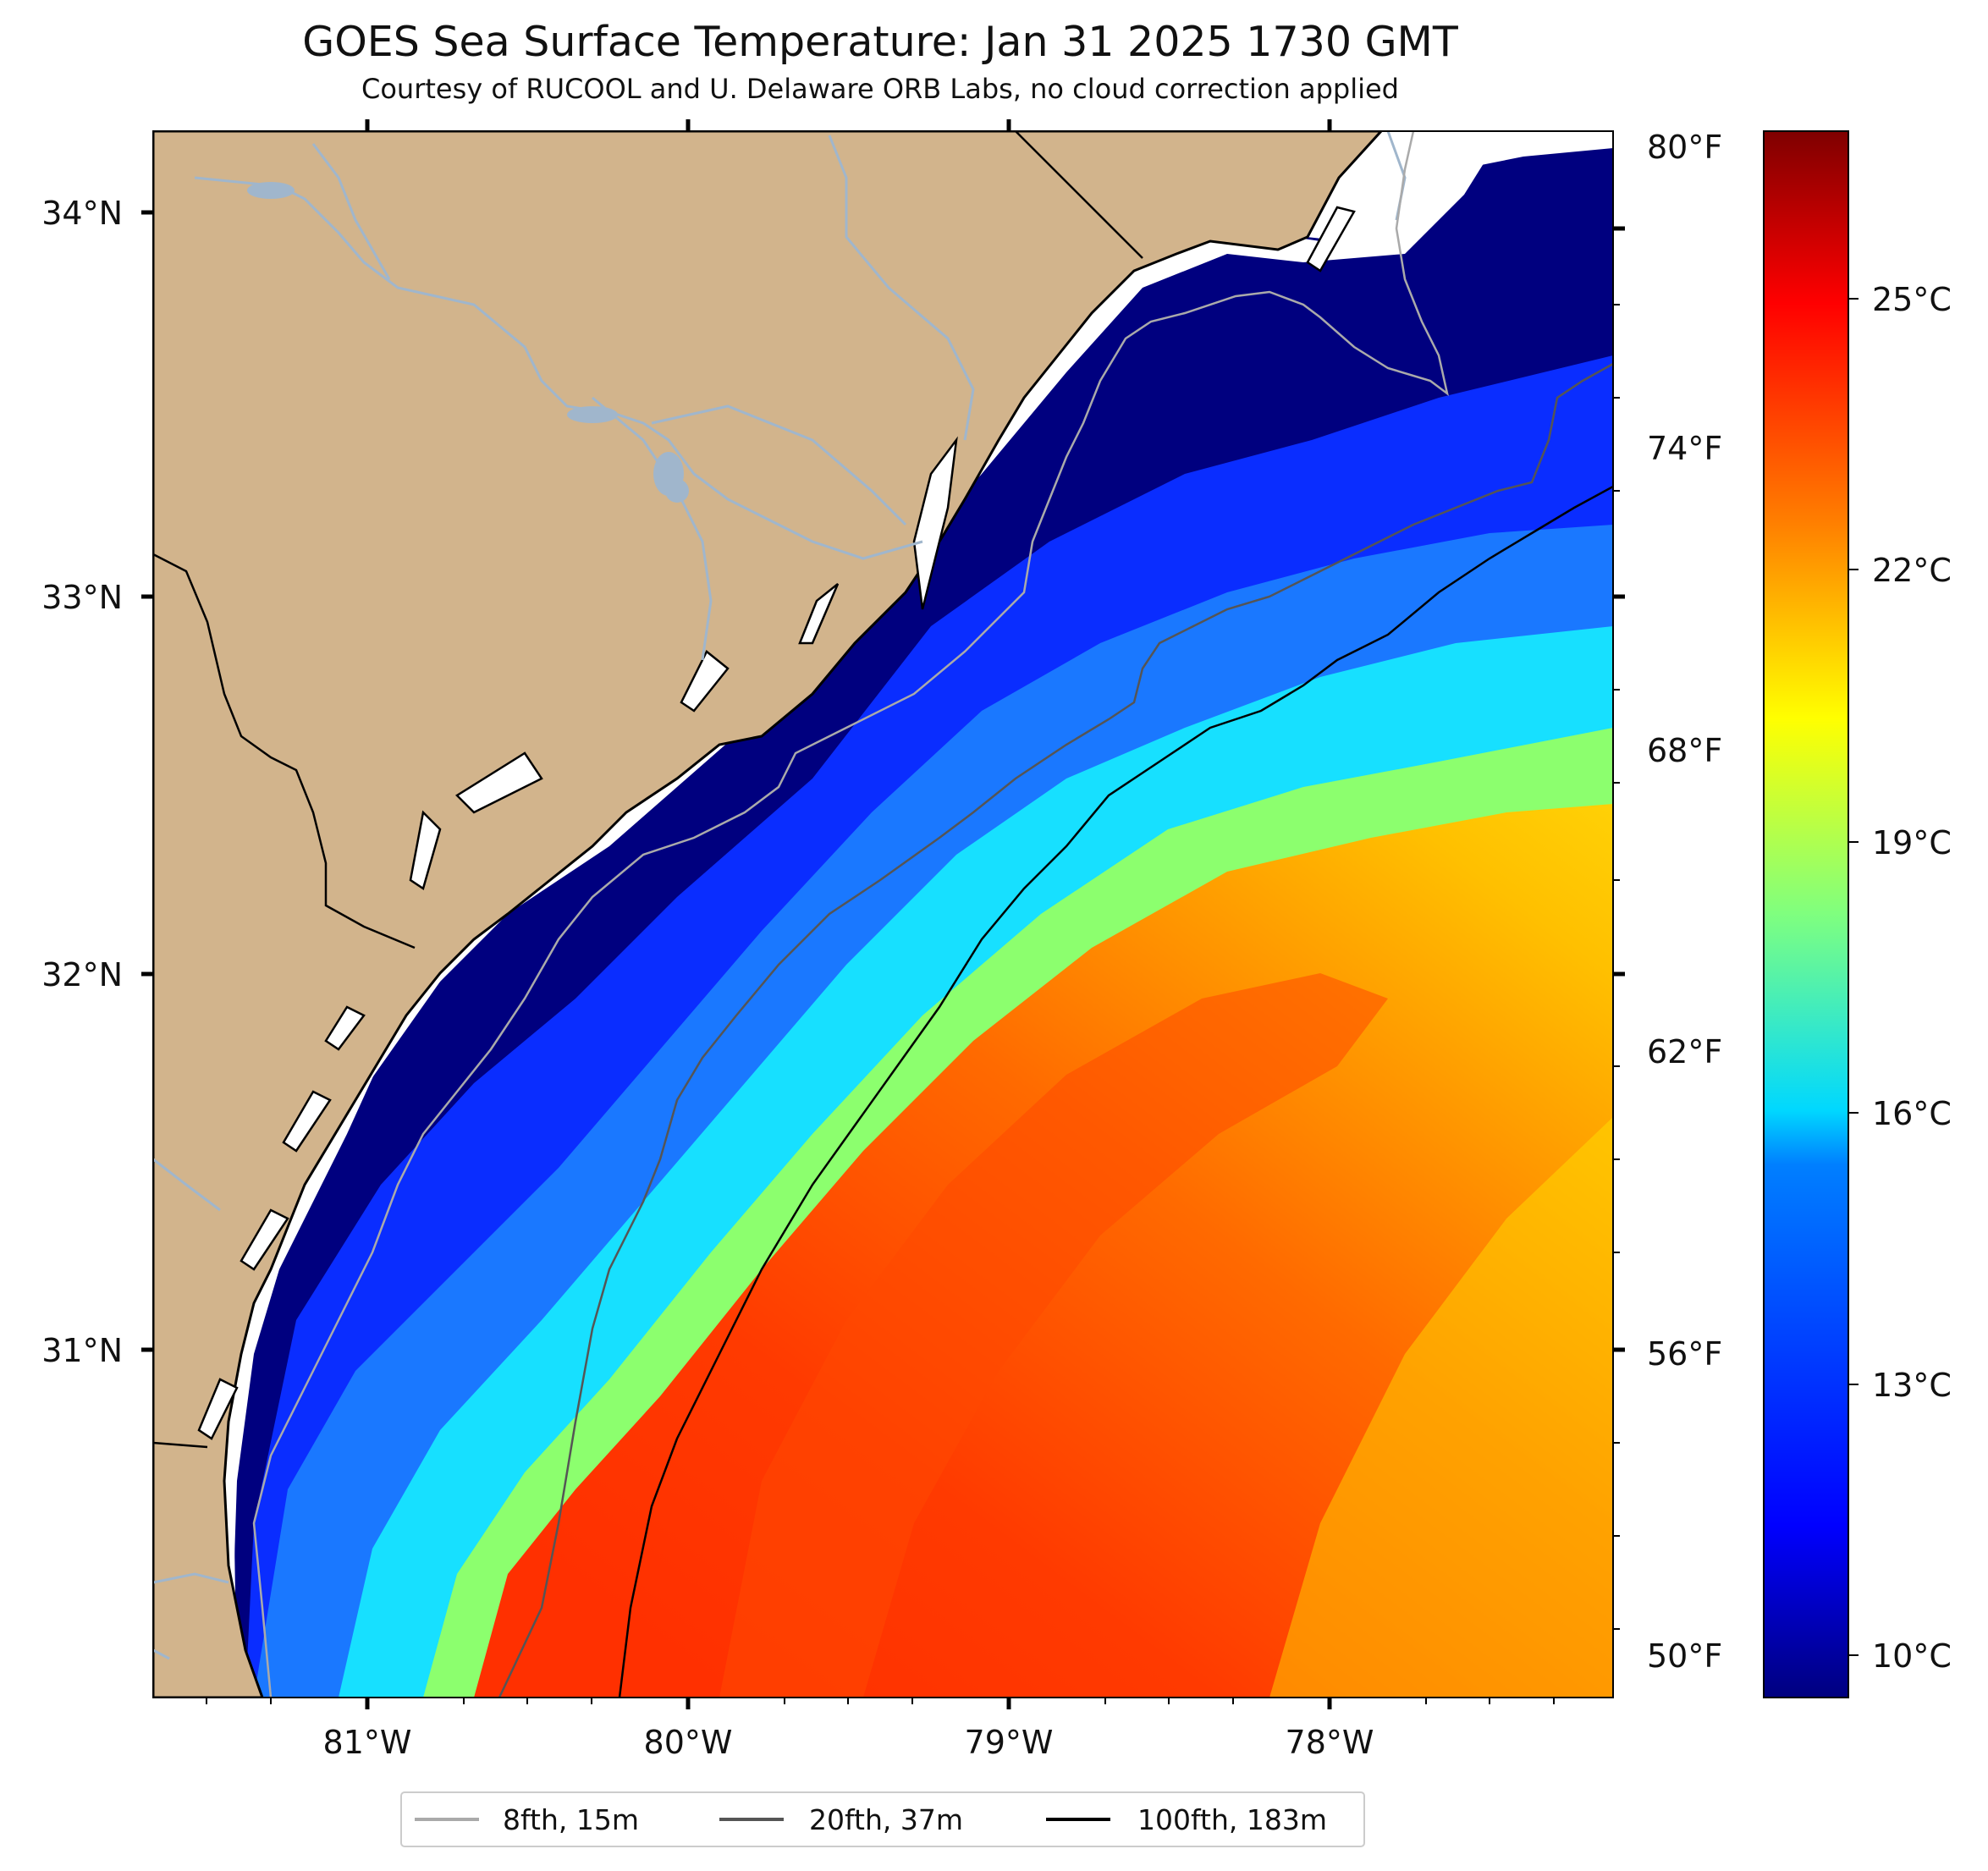 Image resolution: width=1988 pixels, height=1871 pixels. What do you see at coordinates (1912, 843) in the screenshot?
I see `colorbar-tick-label: 19°C` at bounding box center [1912, 843].